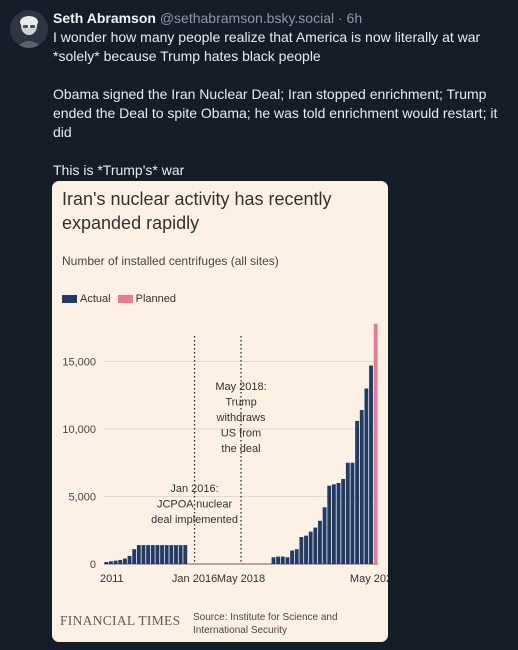 Image resolution: width=518 pixels, height=650 pixels. What do you see at coordinates (82, 498) in the screenshot?
I see `y-tick-label: 5,000` at bounding box center [82, 498].